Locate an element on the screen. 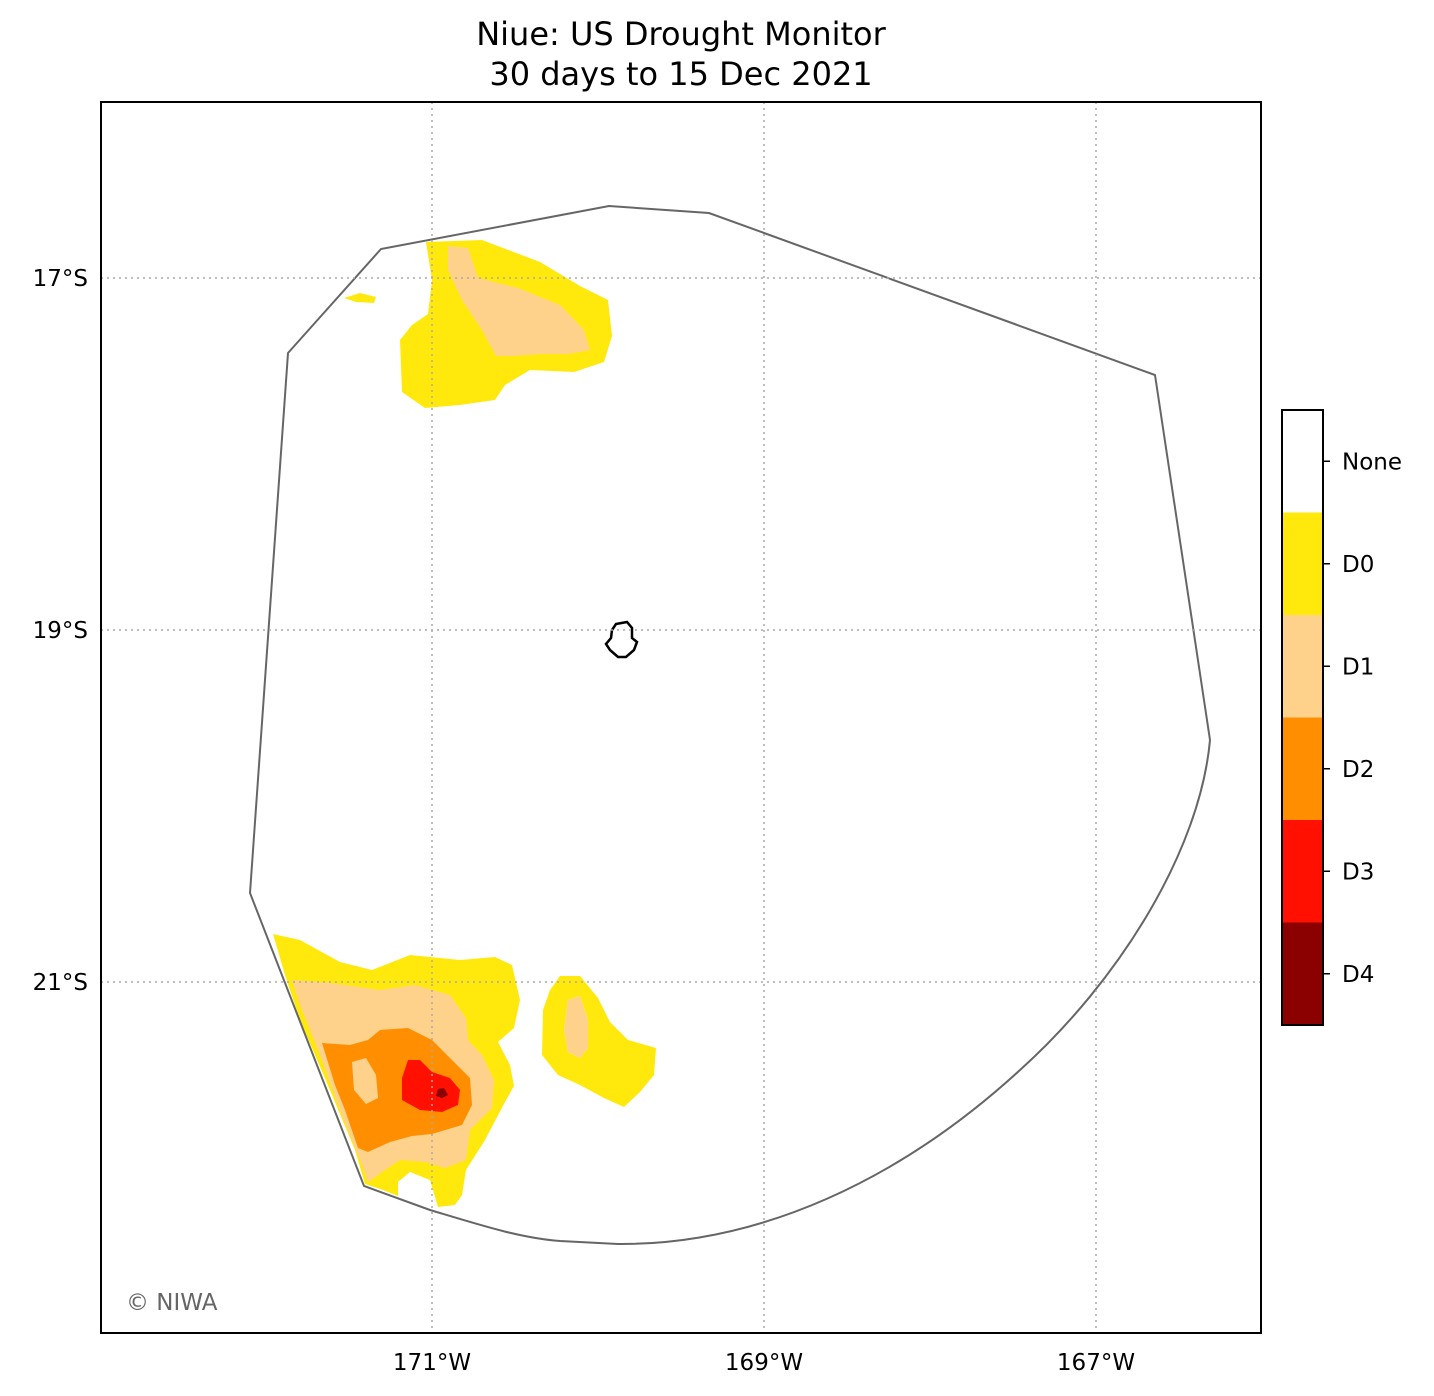 This screenshot has height=1396, width=1434. legend-label-d0: D0 is located at coordinates (1358, 565).